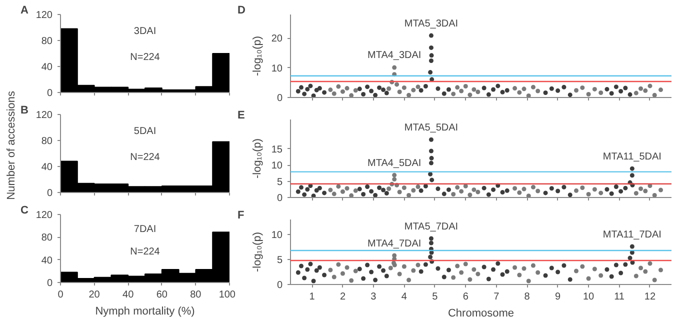 Image resolution: width=677 pixels, height=322 pixels. Describe the element at coordinates (47, 260) in the screenshot. I see `y-tick-label: 40` at that location.